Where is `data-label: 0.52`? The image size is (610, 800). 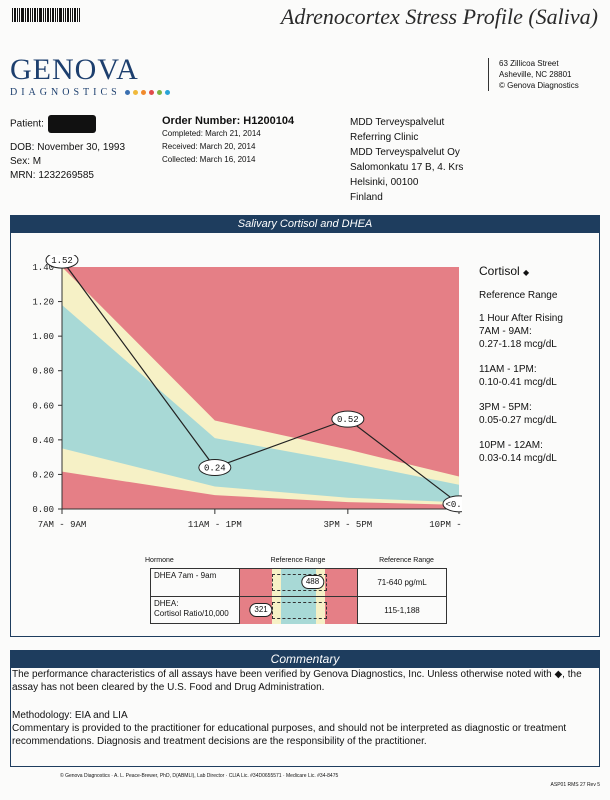
data-label: 0.52 is located at coordinates (348, 420).